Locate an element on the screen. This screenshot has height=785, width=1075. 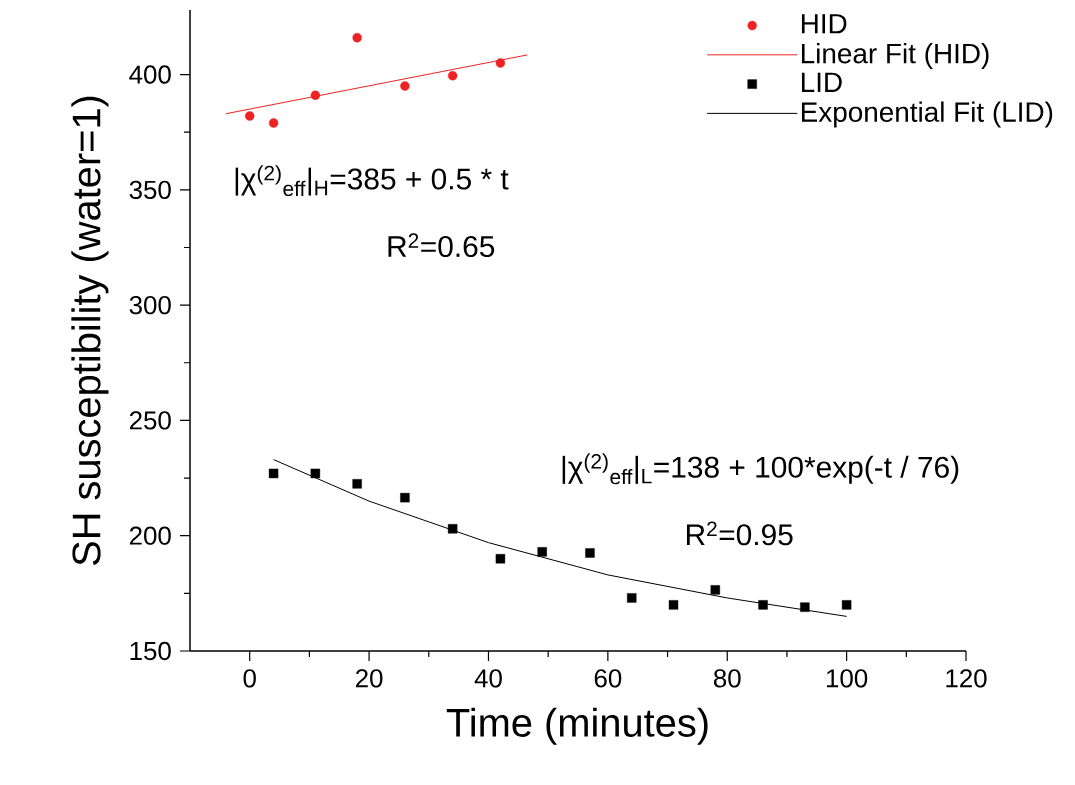
x-tick-label: 100 is located at coordinates (847, 678).